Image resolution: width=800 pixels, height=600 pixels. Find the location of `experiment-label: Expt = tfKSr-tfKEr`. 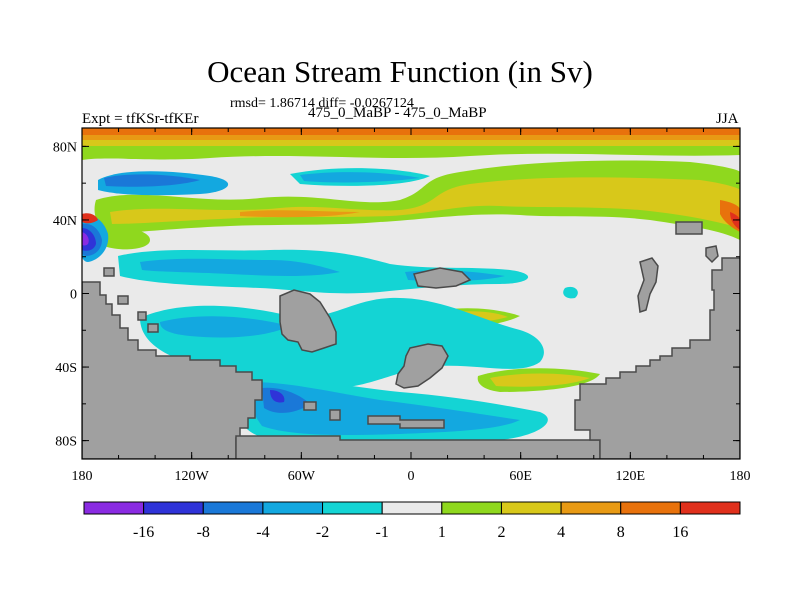

experiment-label: Expt = tfKSr-tfKEr is located at coordinates (140, 119).